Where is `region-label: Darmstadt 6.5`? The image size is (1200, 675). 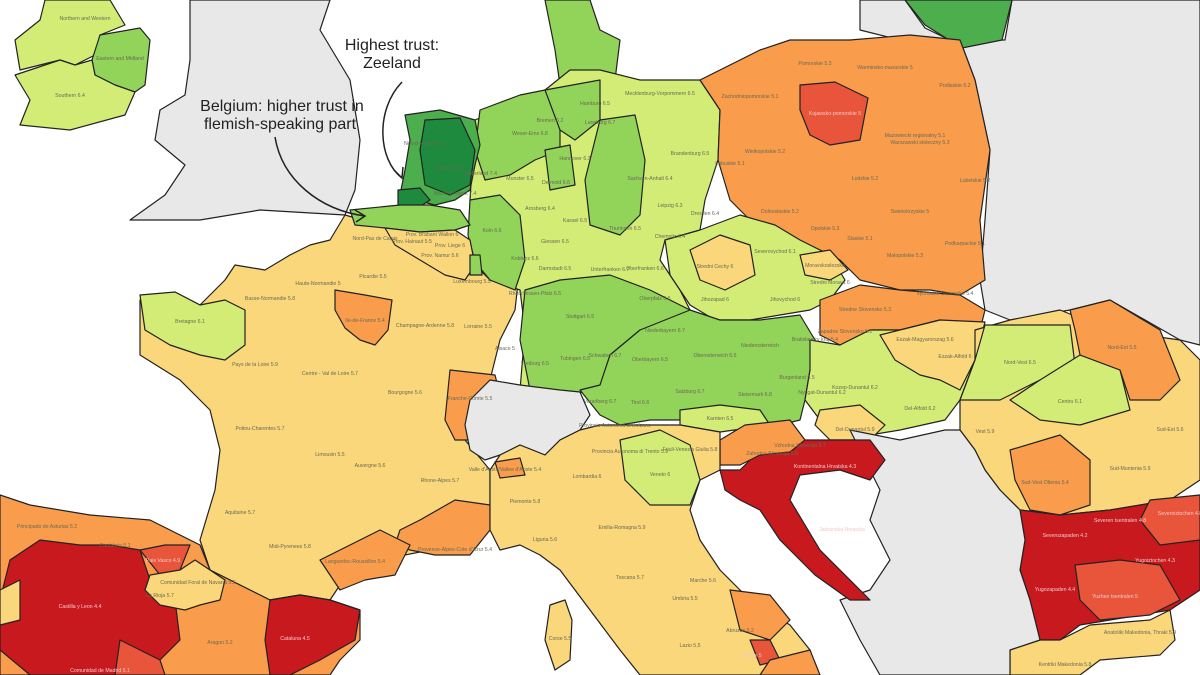 region-label: Darmstadt 6.5 is located at coordinates (555, 269).